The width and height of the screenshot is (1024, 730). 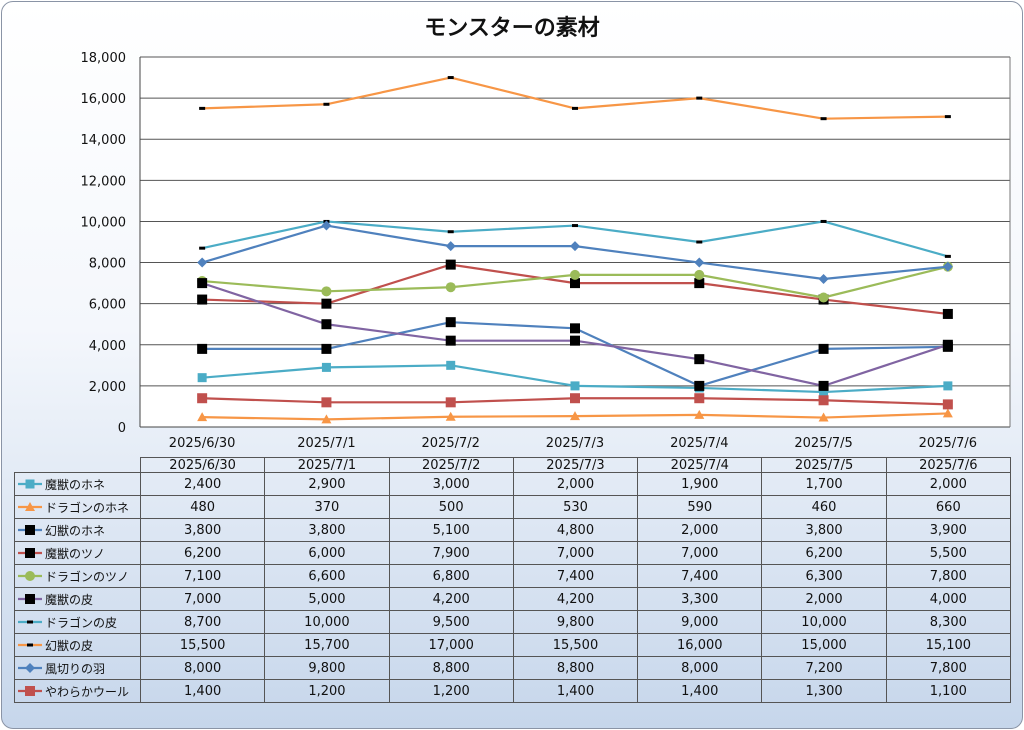 What do you see at coordinates (700, 507) in the screenshot?
I see `table-cell: 590` at bounding box center [700, 507].